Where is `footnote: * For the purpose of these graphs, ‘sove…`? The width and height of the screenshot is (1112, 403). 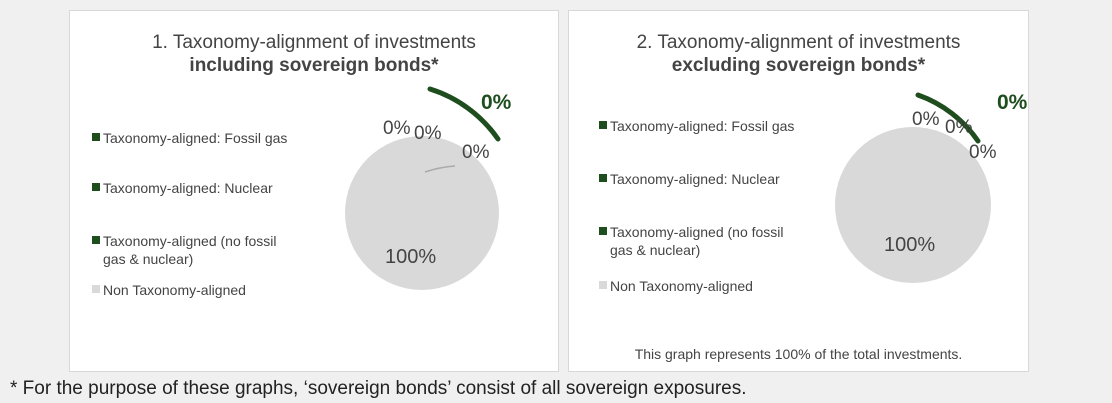 footnote: * For the purpose of these graphs, ‘sove… is located at coordinates (378, 388).